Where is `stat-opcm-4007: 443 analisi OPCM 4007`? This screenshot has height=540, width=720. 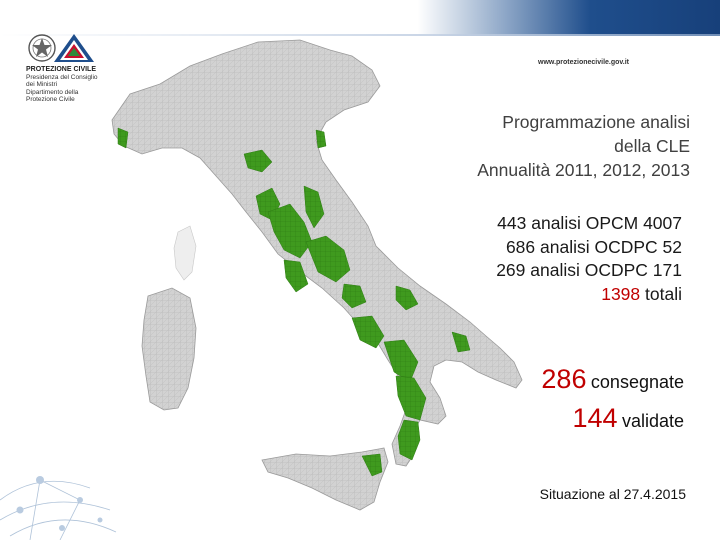 stat-opcm-4007: 443 analisi OPCM 4007 is located at coordinates (589, 223).